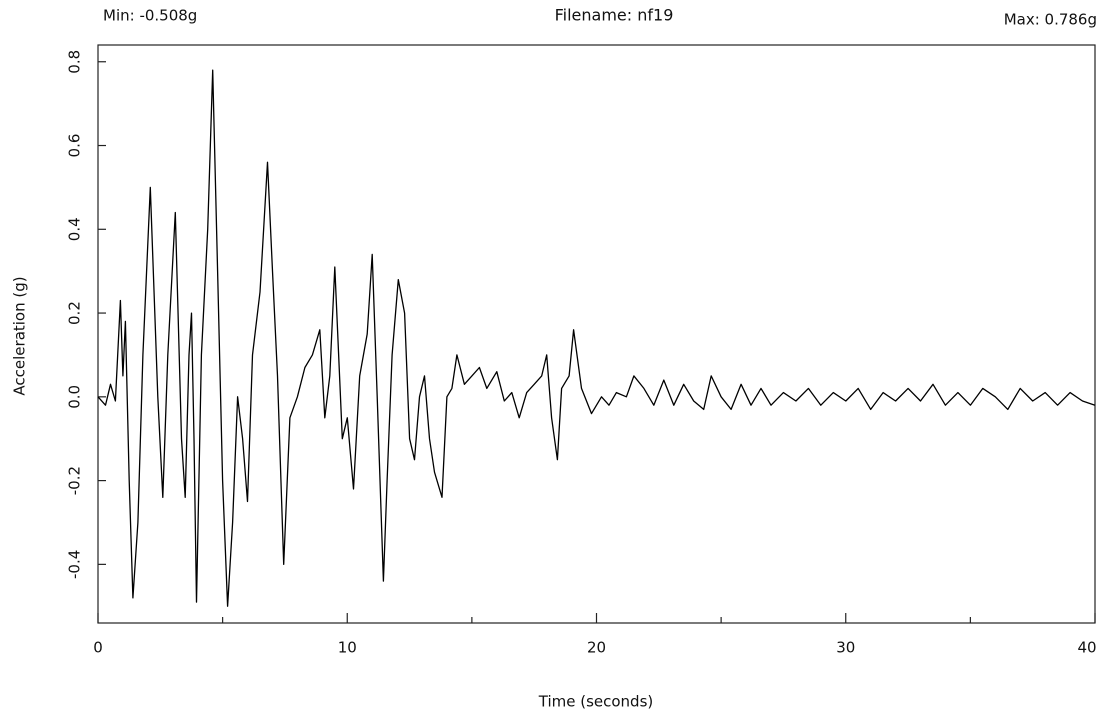  Describe the element at coordinates (75, 62) in the screenshot. I see `y-tick-label: 0.8` at that location.